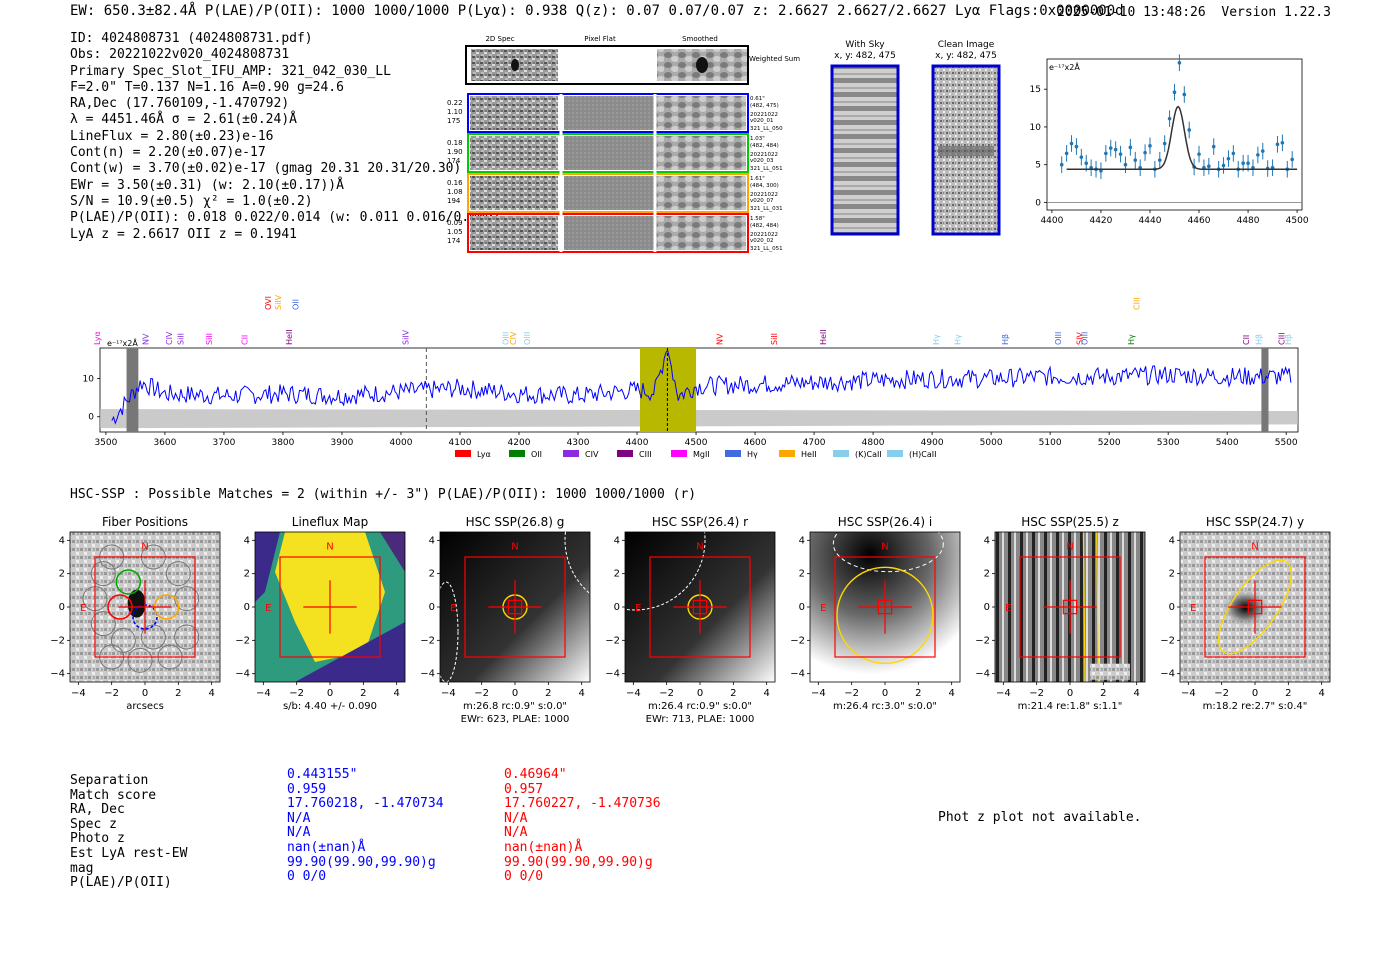 The image size is (1400, 953). What do you see at coordinates (455, 103) in the screenshot?
I see `svg-text: 0.22` at bounding box center [455, 103].